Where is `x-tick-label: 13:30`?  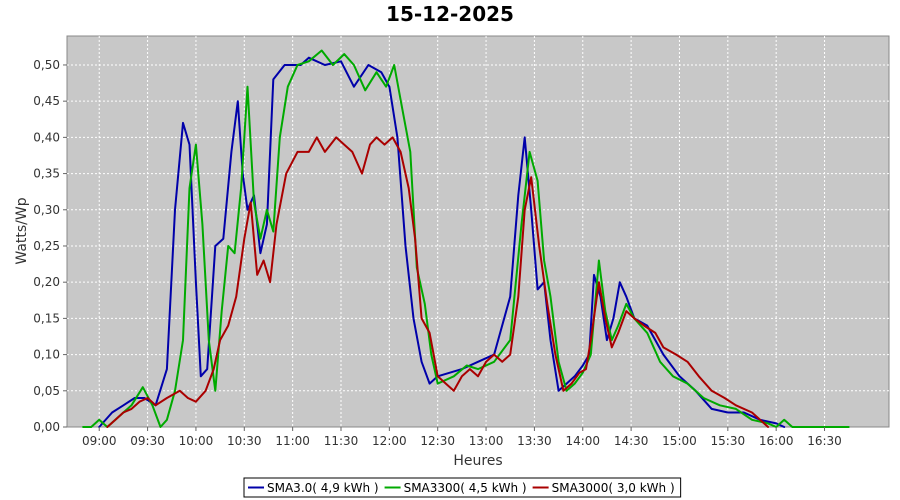 x-tick-label: 13:30 is located at coordinates (534, 441).